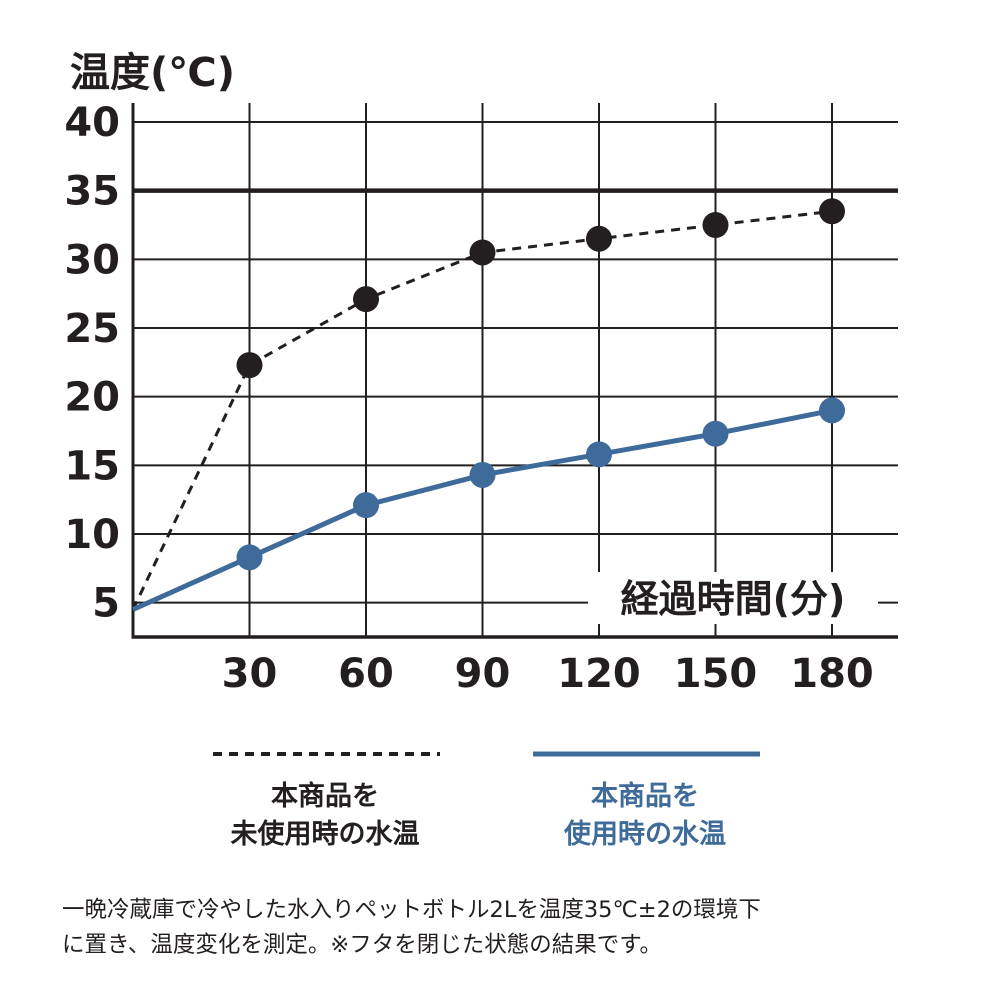 This screenshot has width=1000, height=1000. Describe the element at coordinates (92, 123) in the screenshot. I see `y-tick-label-40: 40` at that location.